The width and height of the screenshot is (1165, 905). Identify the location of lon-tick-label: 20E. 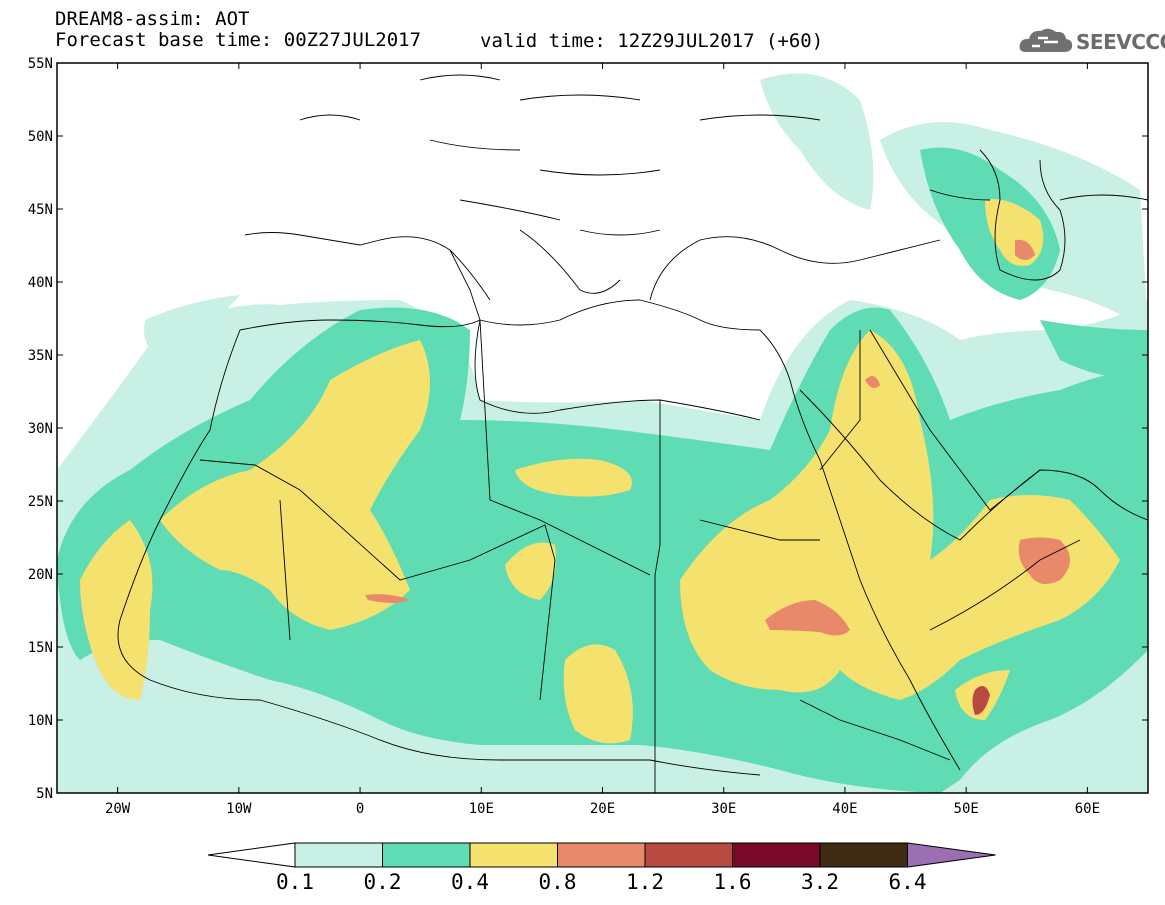
(602, 809).